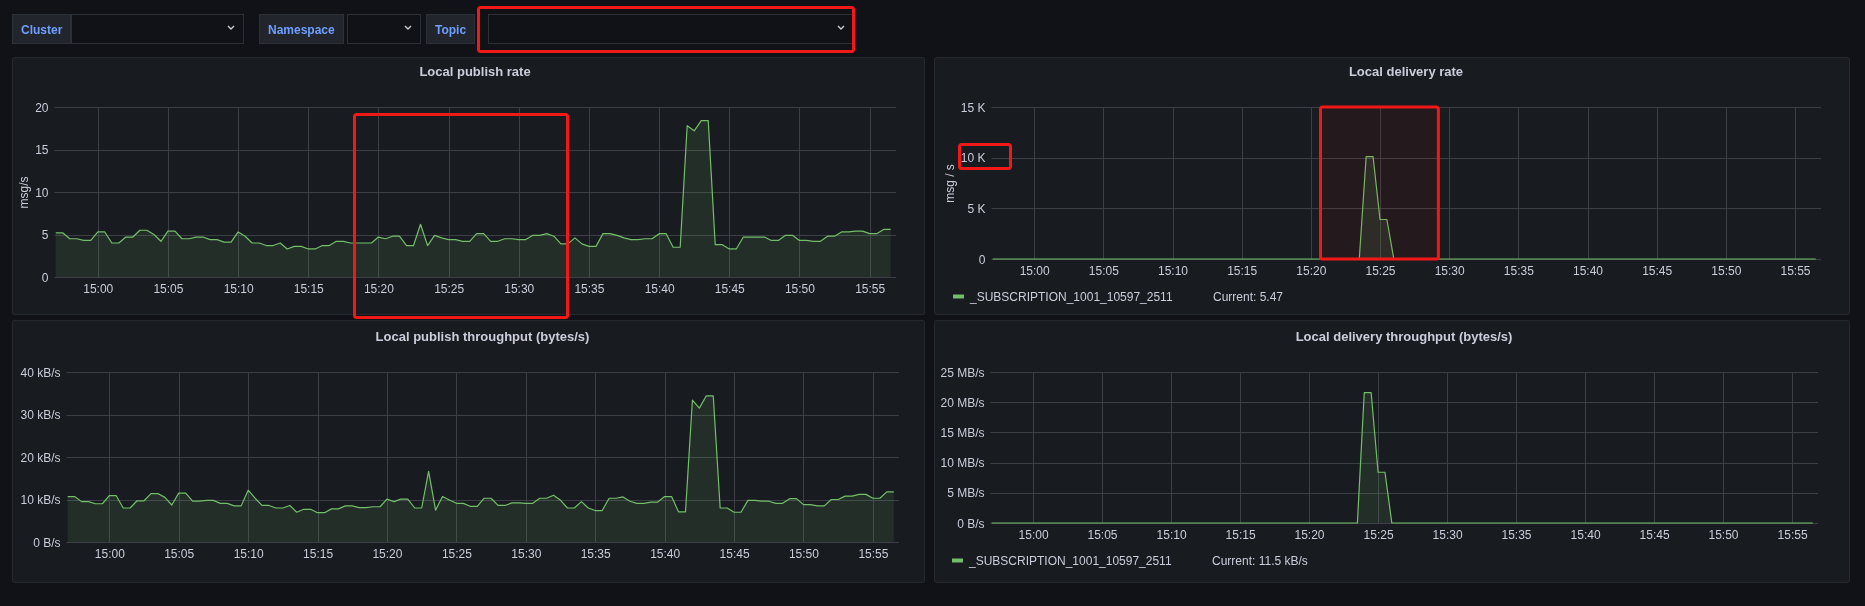 The height and width of the screenshot is (606, 1865). Describe the element at coordinates (42, 107) in the screenshot. I see `y-tick-label: 20` at that location.